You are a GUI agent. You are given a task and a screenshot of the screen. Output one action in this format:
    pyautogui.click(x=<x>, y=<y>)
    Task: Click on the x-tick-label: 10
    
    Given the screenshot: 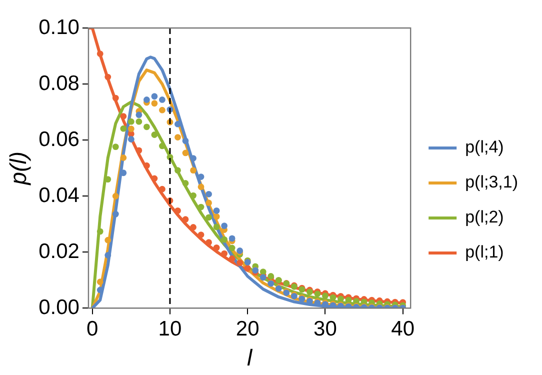 What is the action you would take?
    pyautogui.click(x=170, y=329)
    